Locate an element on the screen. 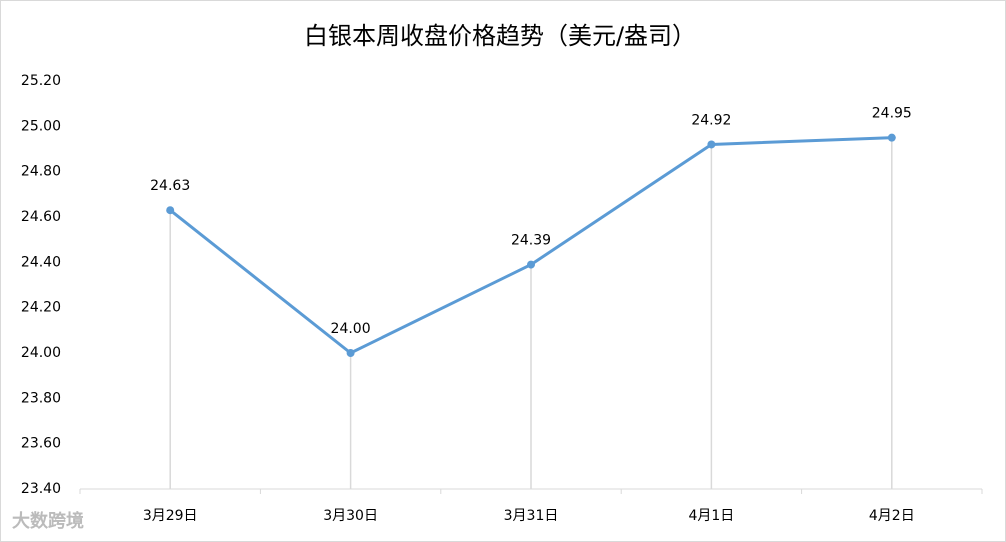 This screenshot has width=1006, height=542. data-label: 24.95 is located at coordinates (892, 114).